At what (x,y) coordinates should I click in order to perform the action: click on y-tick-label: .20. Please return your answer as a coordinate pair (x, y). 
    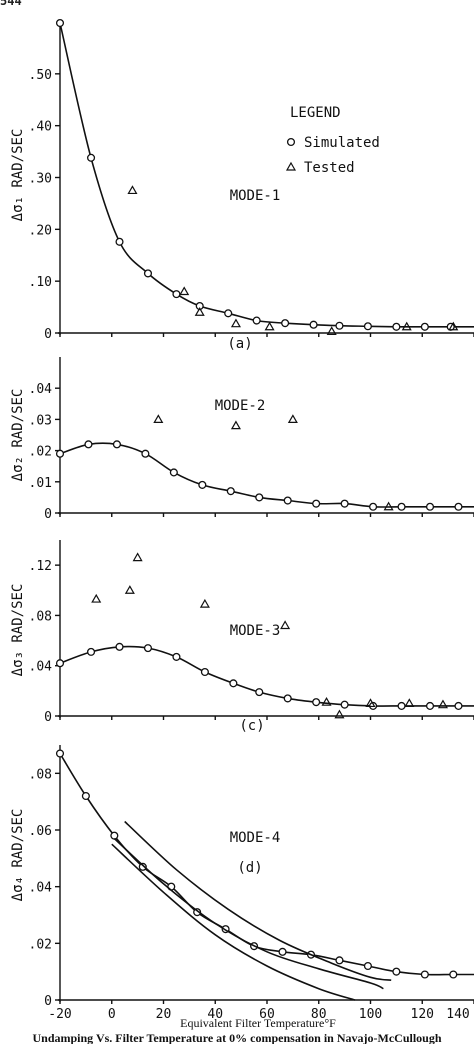
    Looking at the image, I should click on (40, 230).